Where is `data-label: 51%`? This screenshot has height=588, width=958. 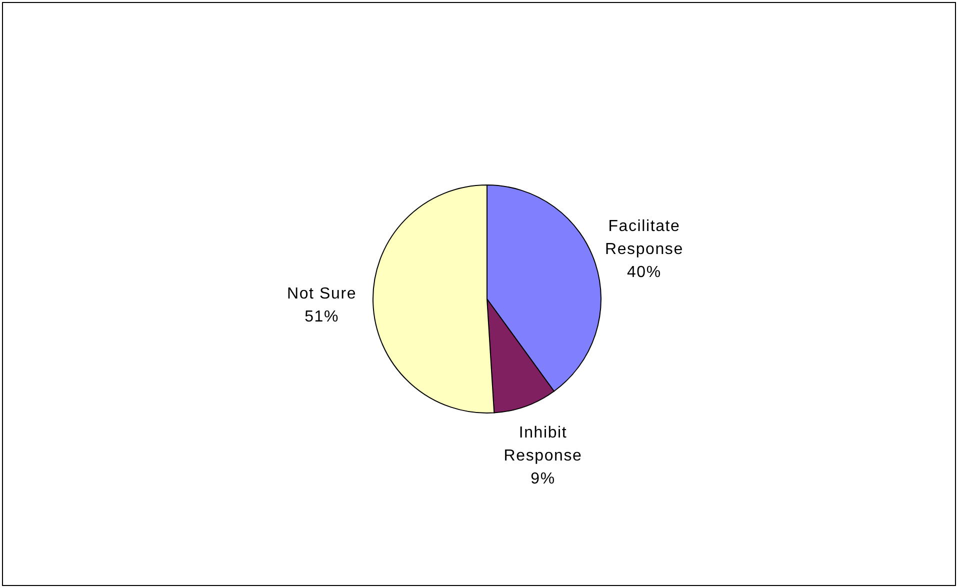
data-label: 51% is located at coordinates (321, 317).